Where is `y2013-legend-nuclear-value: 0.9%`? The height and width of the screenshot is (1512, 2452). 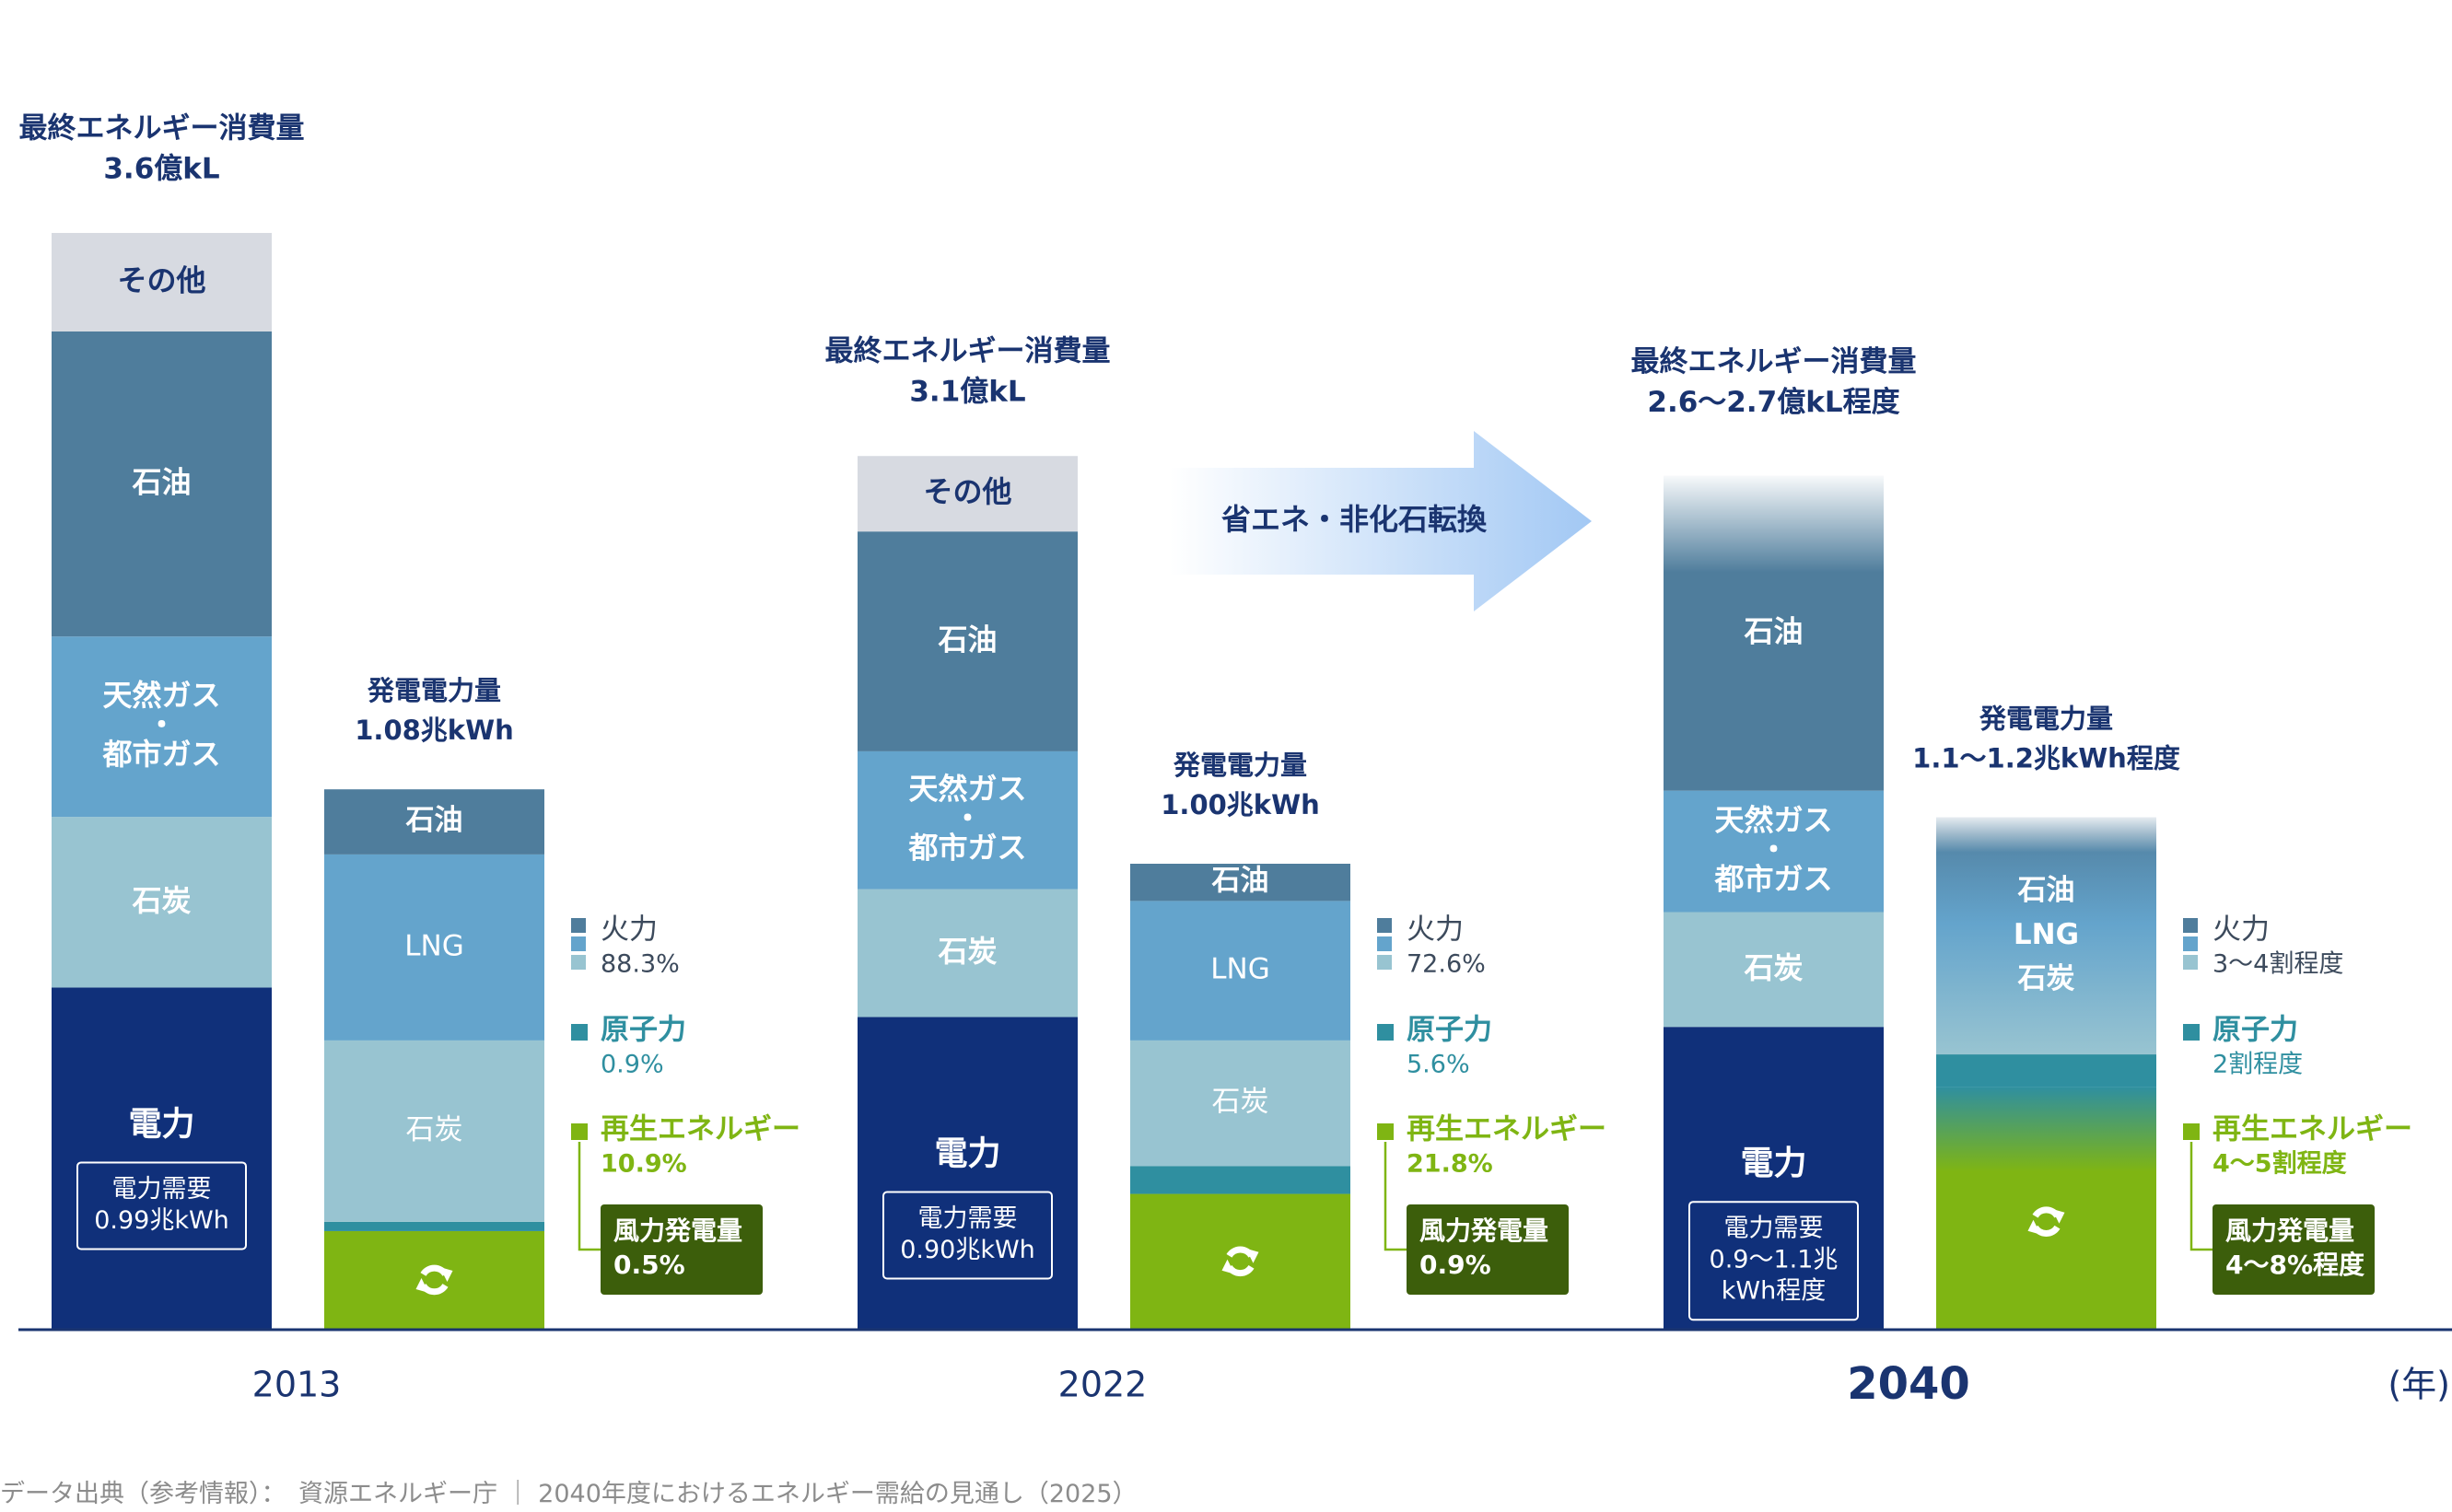 y2013-legend-nuclear-value: 0.9% is located at coordinates (632, 1065).